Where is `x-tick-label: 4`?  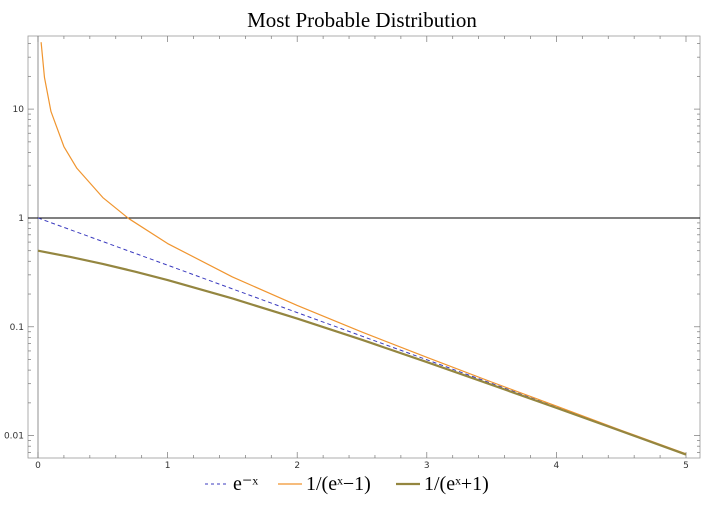 x-tick-label: 4 is located at coordinates (557, 466).